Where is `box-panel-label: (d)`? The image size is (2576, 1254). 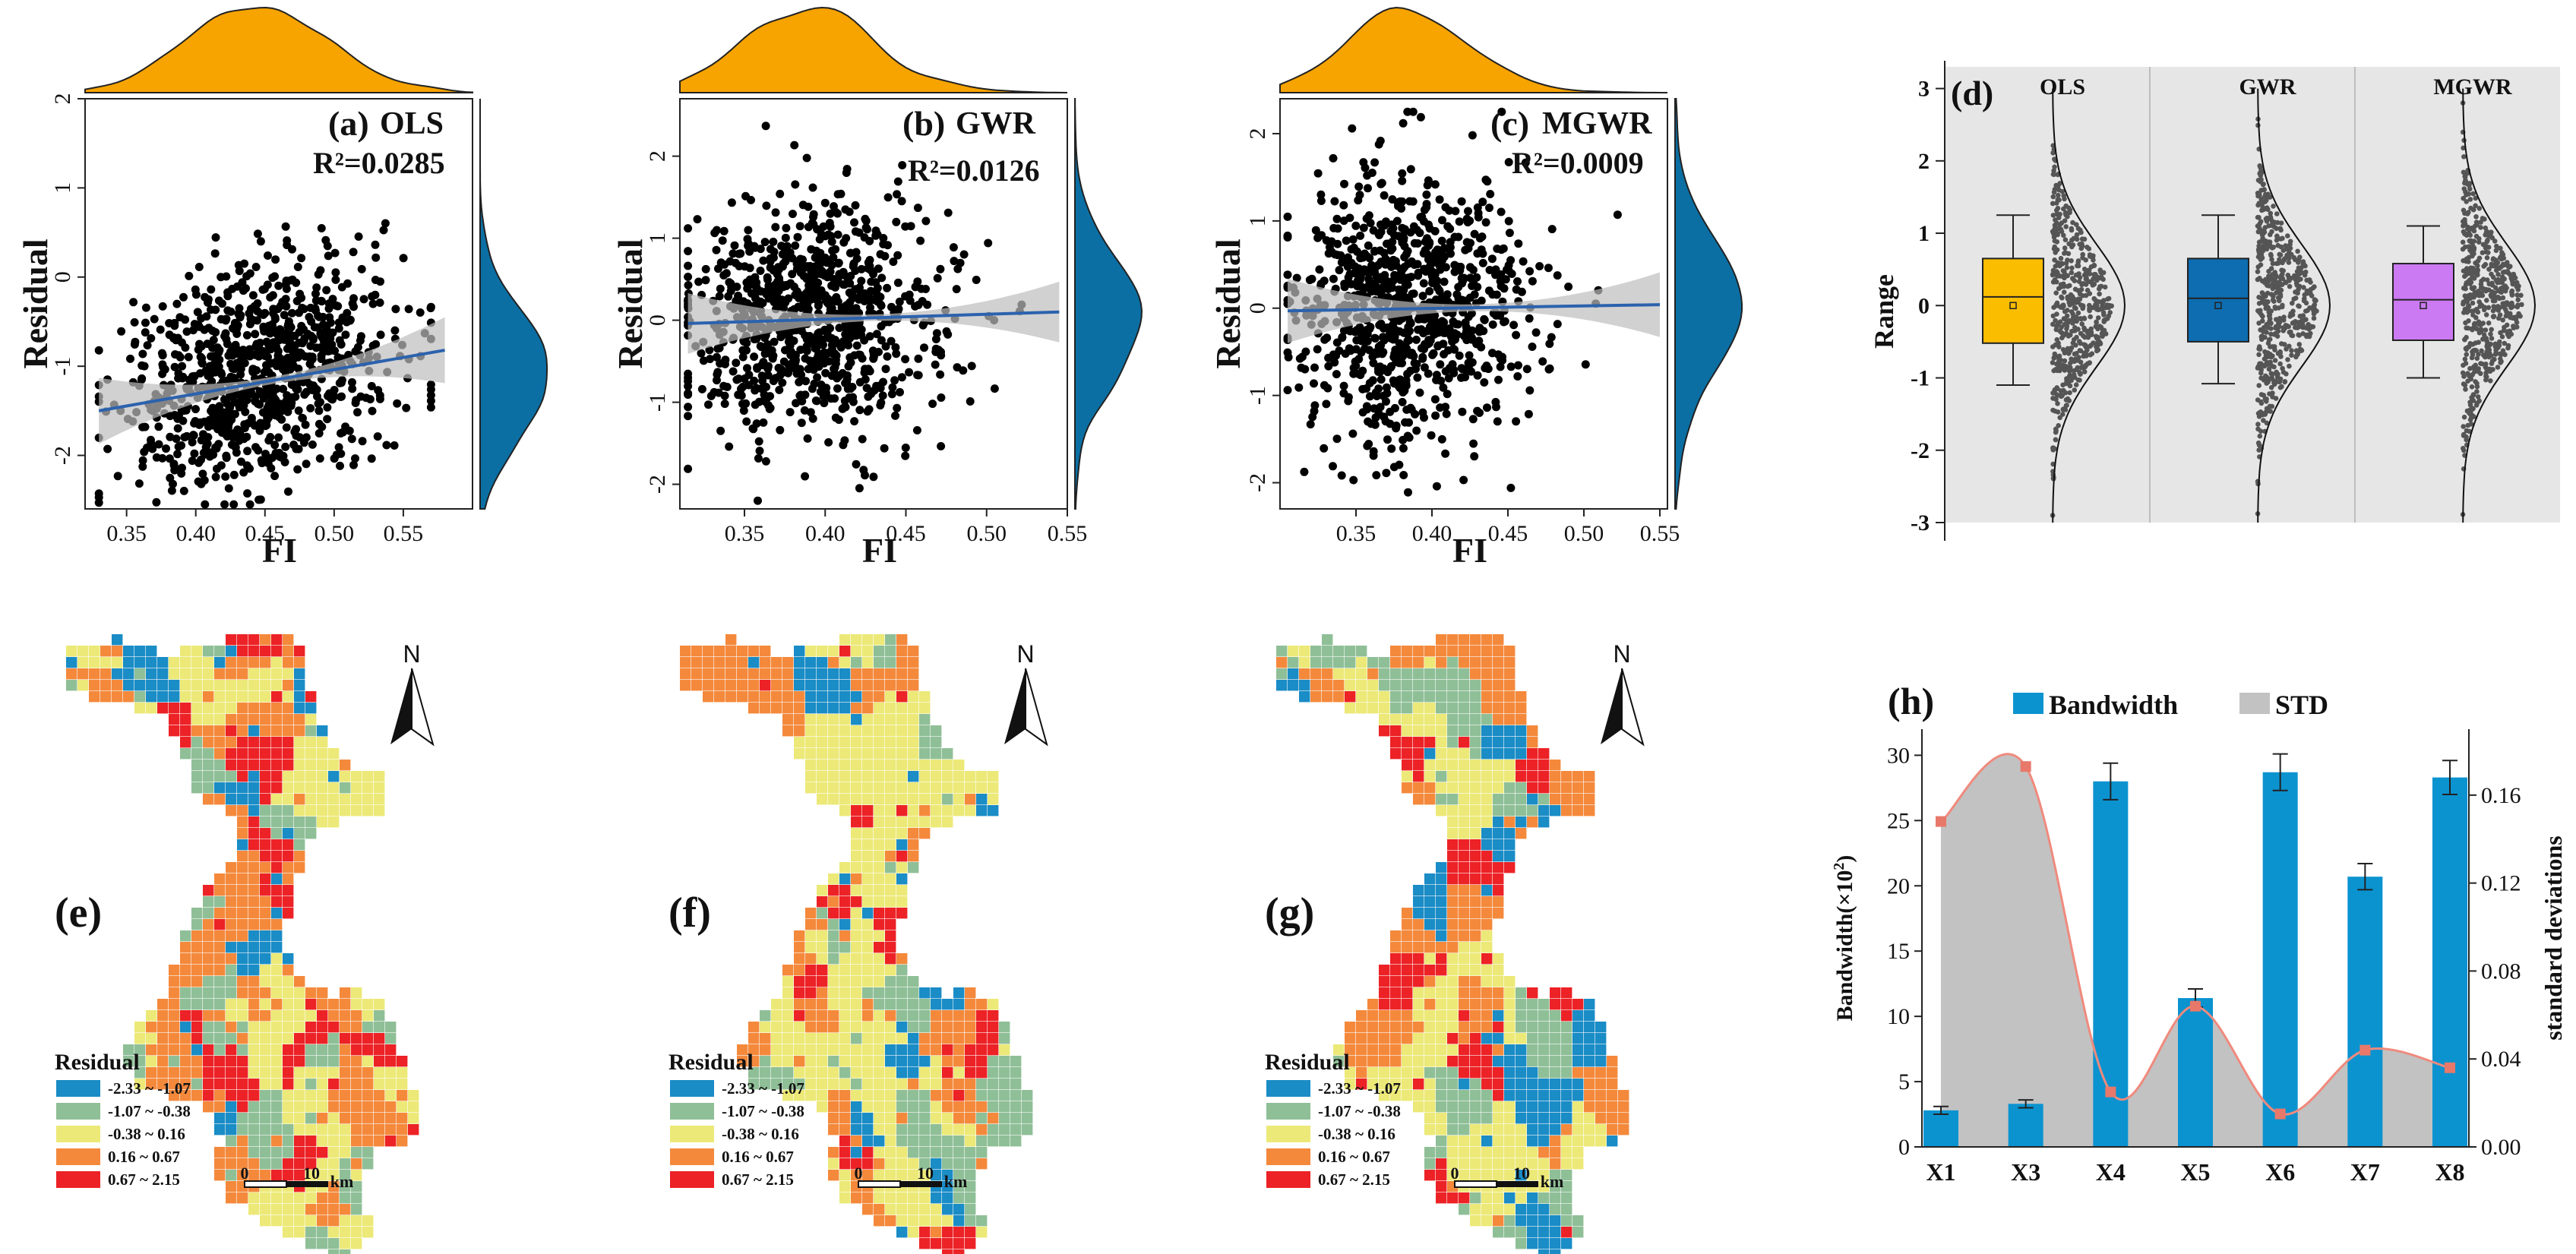
box-panel-label: (d) is located at coordinates (1972, 93).